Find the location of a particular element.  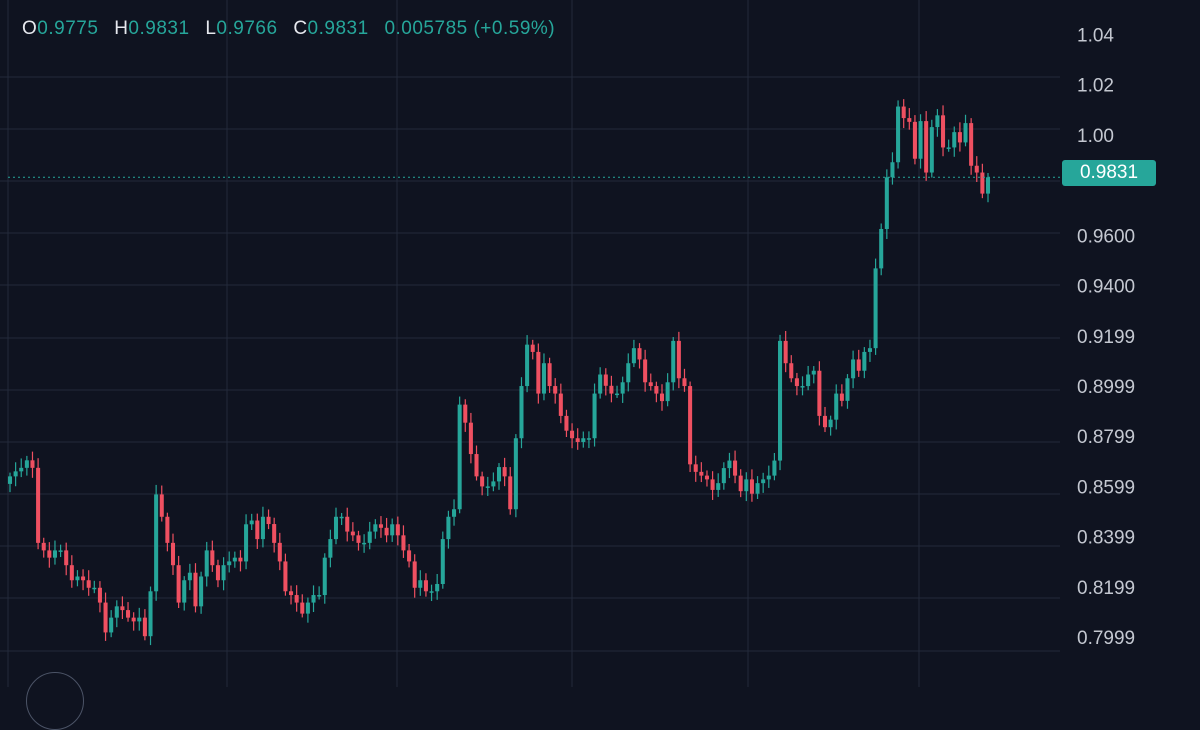

y-tick-label: 0.8399 is located at coordinates (1106, 538).